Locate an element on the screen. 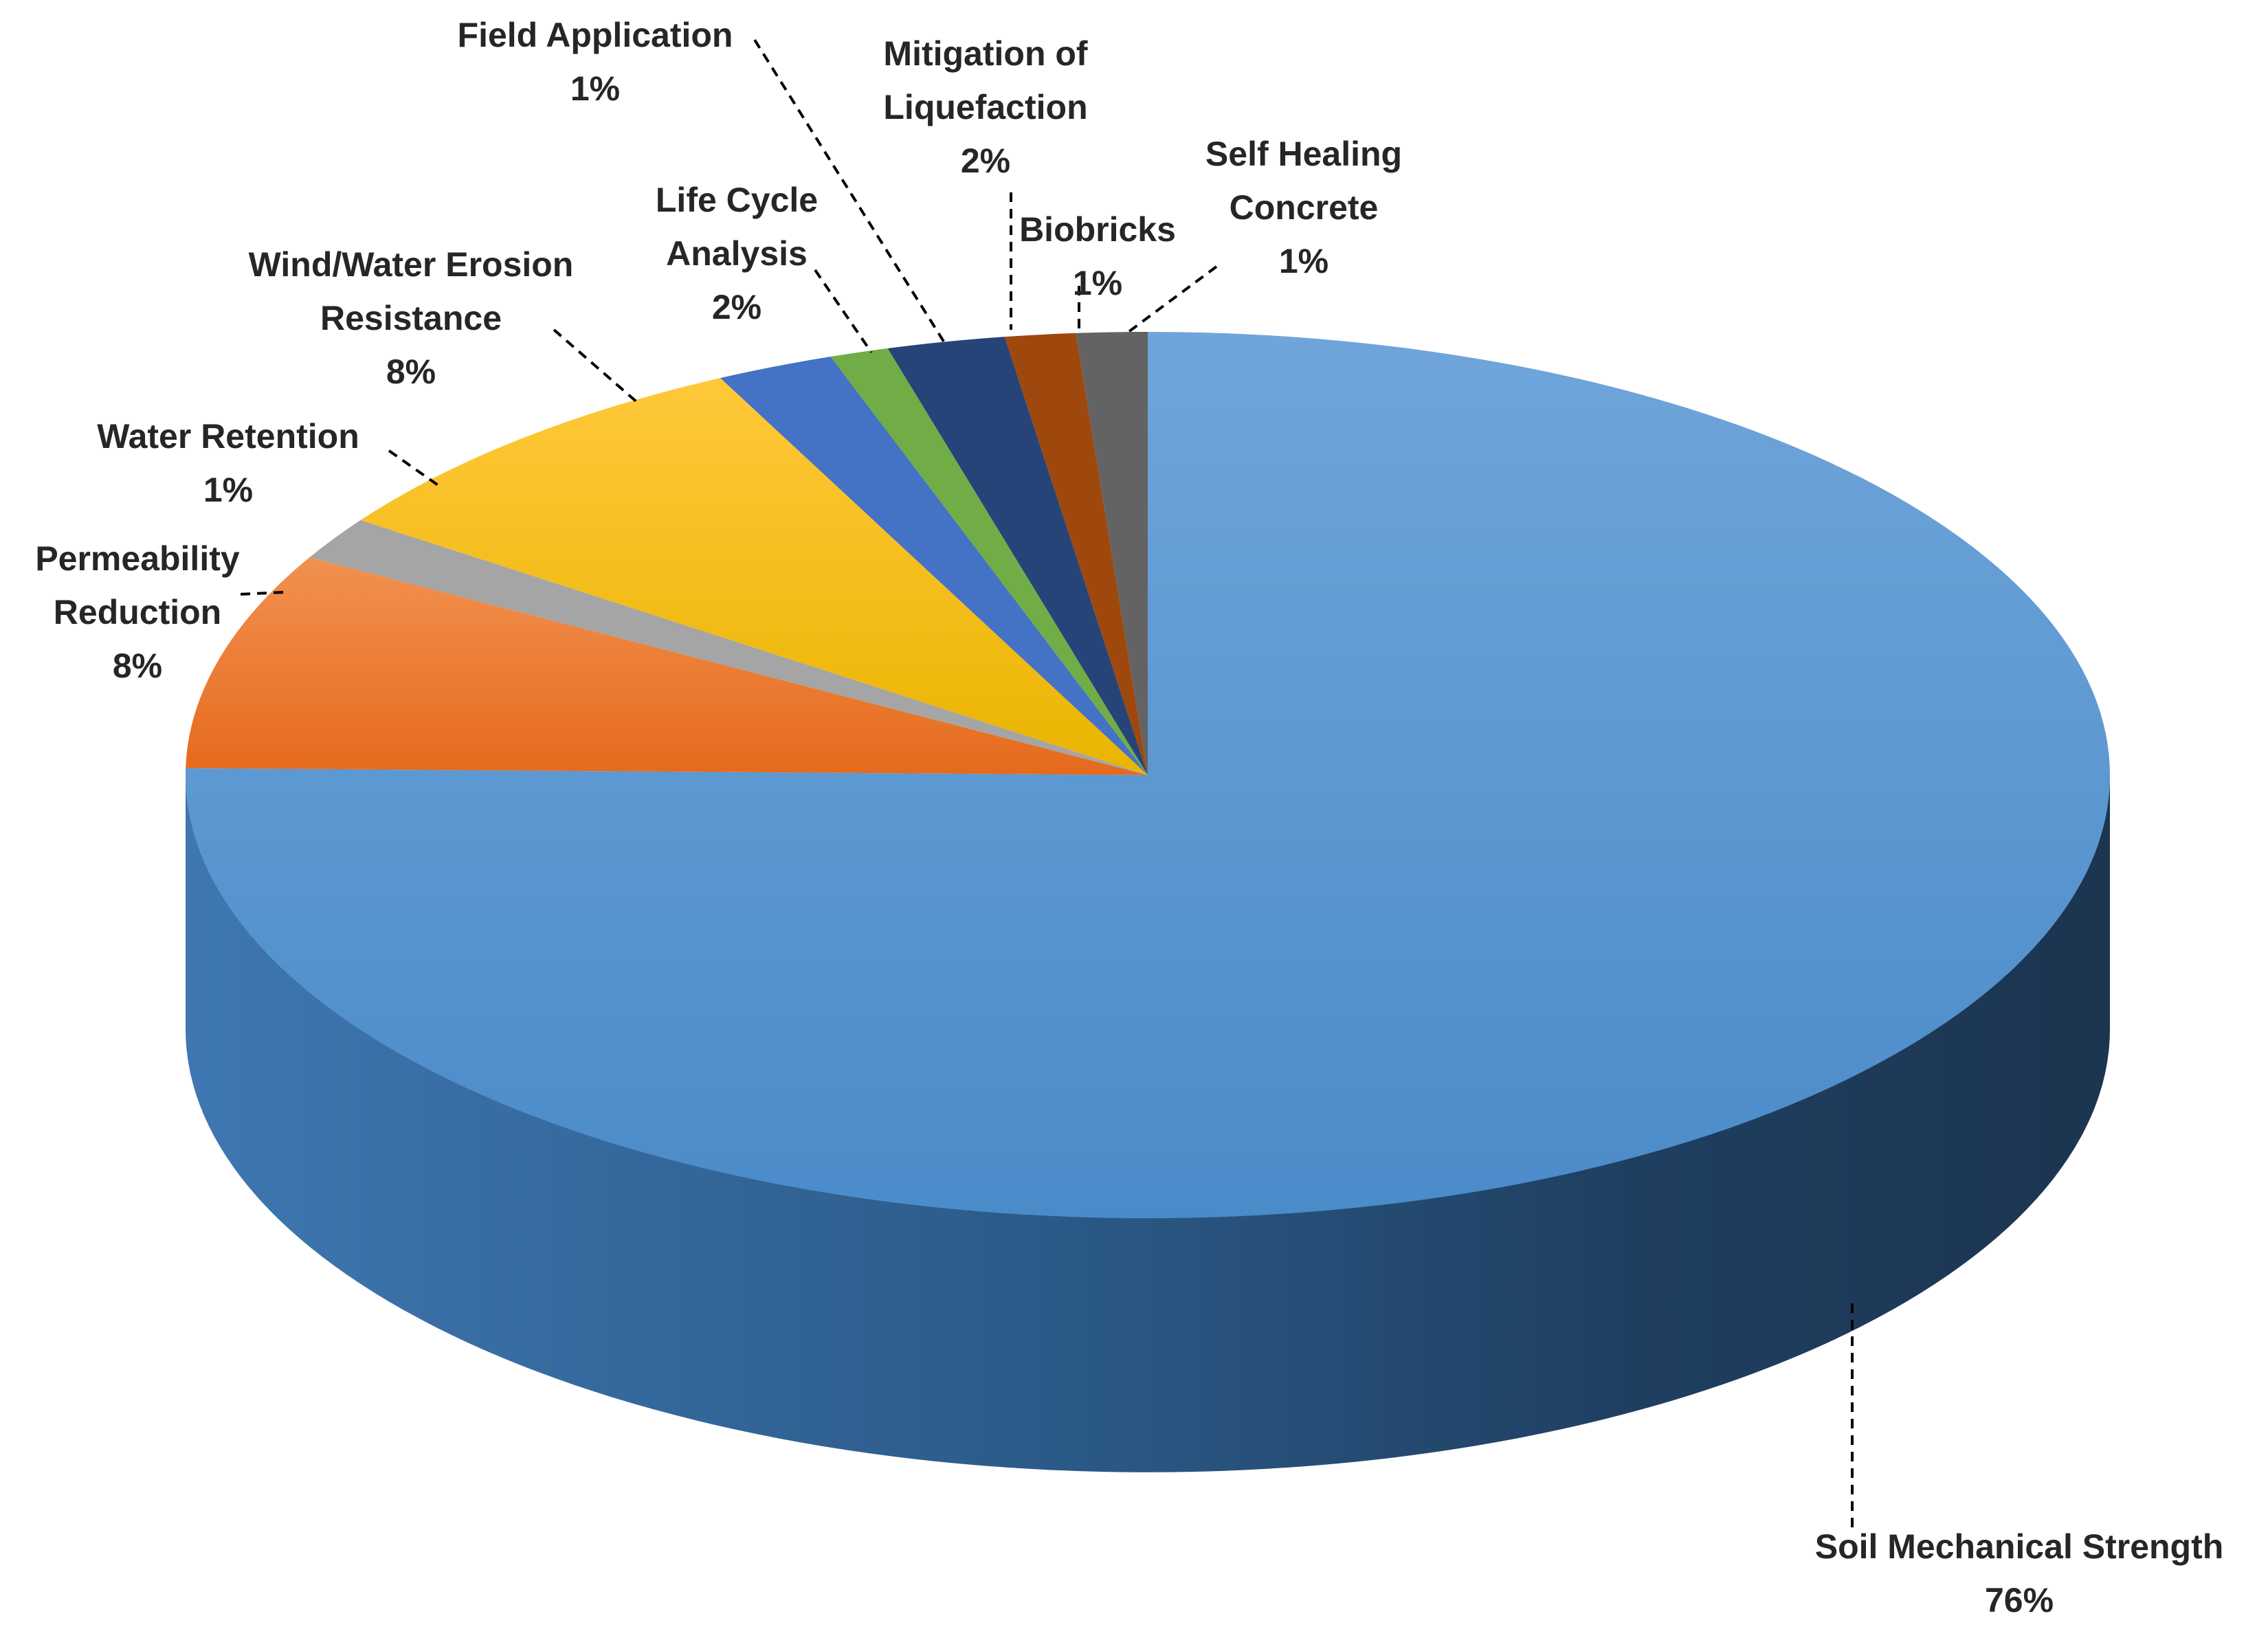 This screenshot has height=1638, width=2268. slice-value-permeability-reduction: 8% is located at coordinates (137, 666).